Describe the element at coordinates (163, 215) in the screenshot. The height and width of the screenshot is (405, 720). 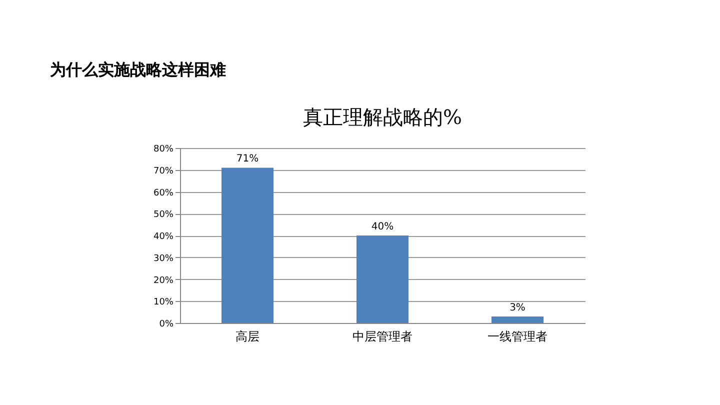
I see `y-tick-label: 50%` at that location.